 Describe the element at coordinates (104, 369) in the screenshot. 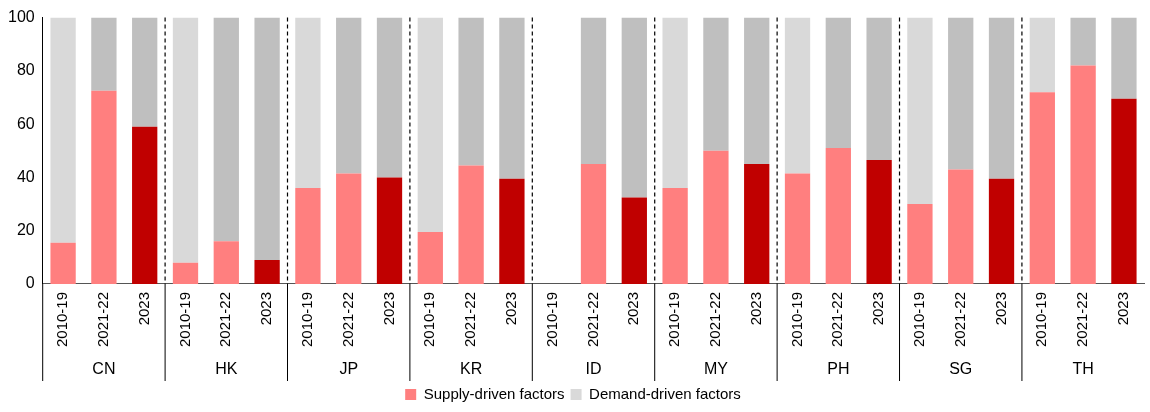

I see `text: CN` at that location.